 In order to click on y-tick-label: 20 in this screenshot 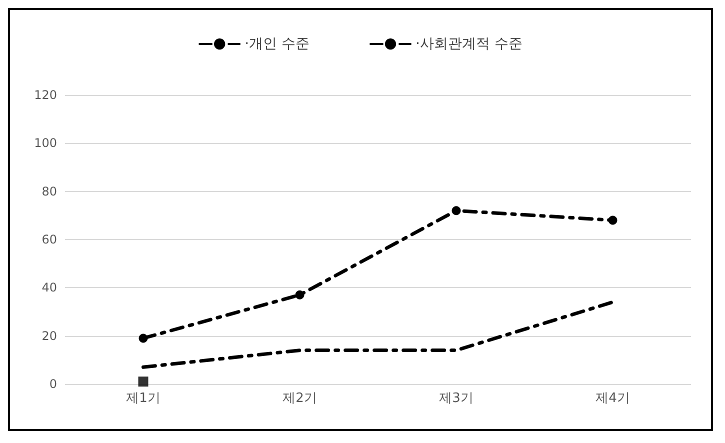, I will do `click(49, 335)`.